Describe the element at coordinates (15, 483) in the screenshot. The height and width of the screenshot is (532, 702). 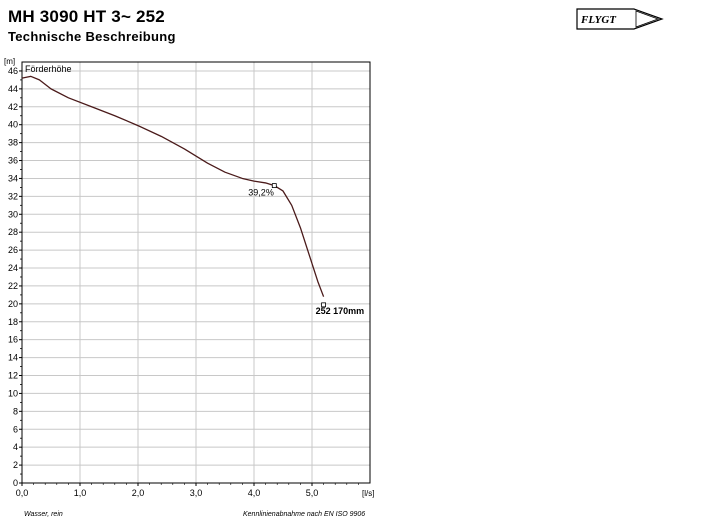
I see `y-tick-label: 0` at that location.